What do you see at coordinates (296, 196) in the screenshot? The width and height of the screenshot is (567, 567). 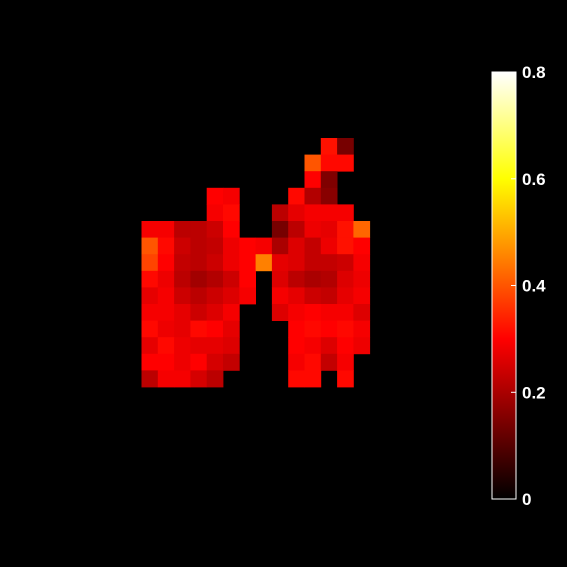 I see `heatmap-cell-r3-c9` at bounding box center [296, 196].